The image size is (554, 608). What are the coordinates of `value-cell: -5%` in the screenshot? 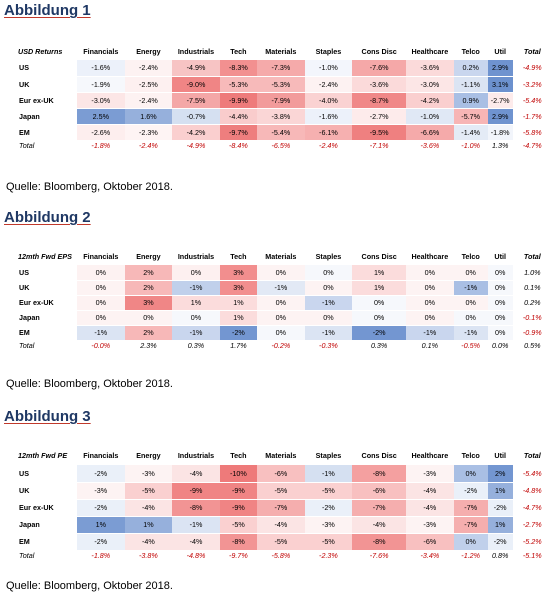 It's located at (281, 542).